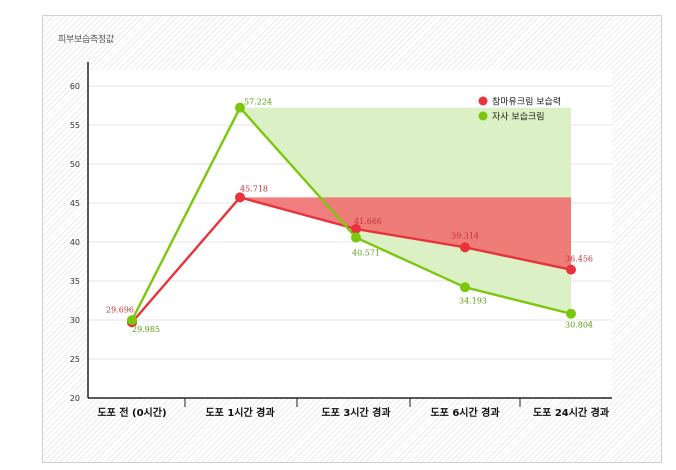  I want to click on y-tick-label: 60, so click(75, 86).